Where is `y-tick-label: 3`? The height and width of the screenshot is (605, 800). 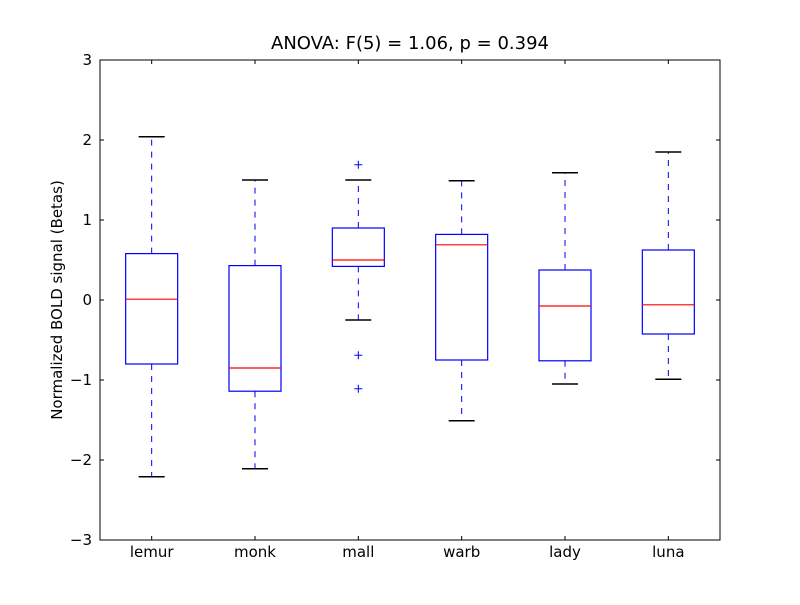
y-tick-label: 3 is located at coordinates (87, 60).